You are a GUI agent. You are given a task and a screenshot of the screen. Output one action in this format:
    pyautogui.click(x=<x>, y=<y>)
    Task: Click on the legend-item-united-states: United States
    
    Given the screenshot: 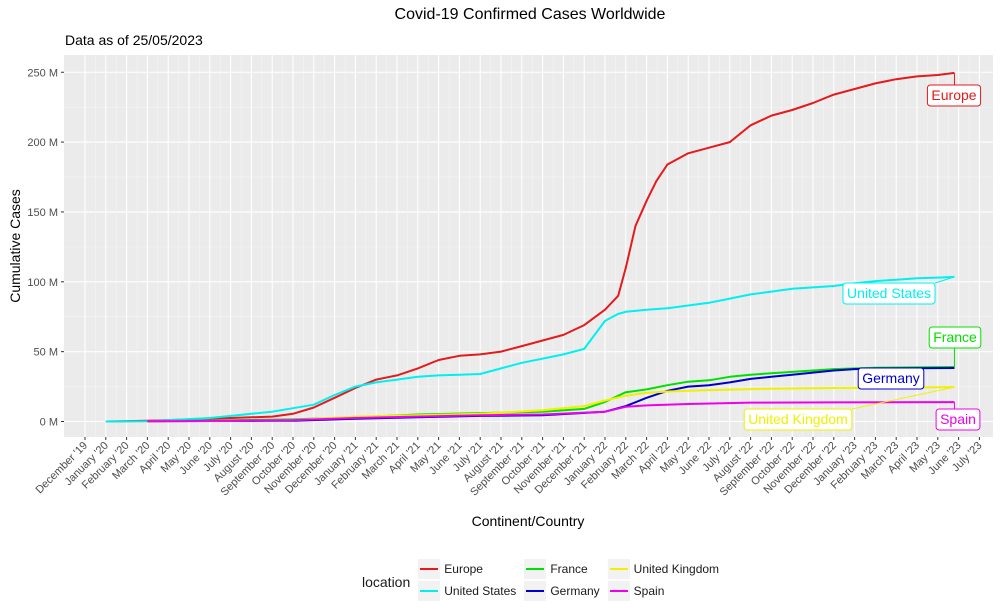 What is the action you would take?
    pyautogui.click(x=467, y=591)
    